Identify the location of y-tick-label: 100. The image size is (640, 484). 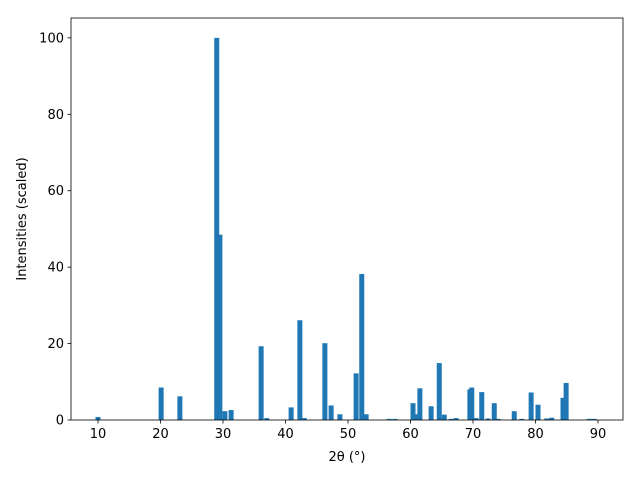
(51, 38).